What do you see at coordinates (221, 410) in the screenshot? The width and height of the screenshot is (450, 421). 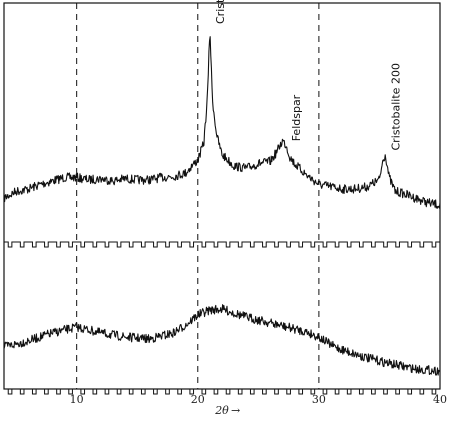 I see `x-axis-title: 2θ` at bounding box center [221, 410].